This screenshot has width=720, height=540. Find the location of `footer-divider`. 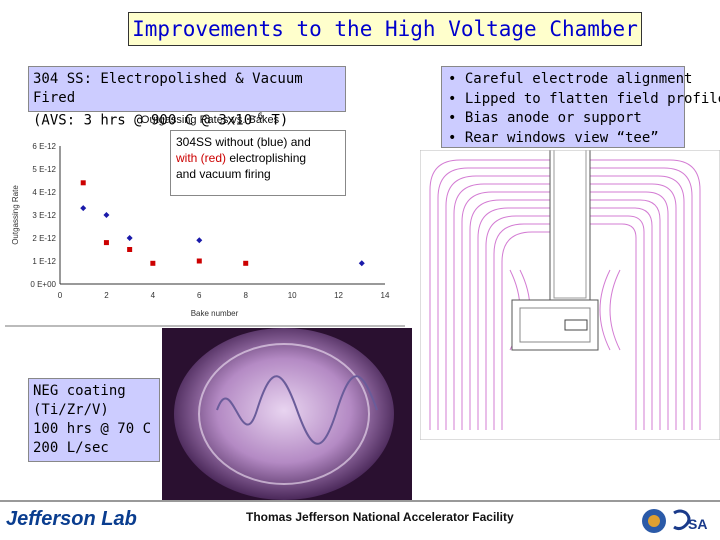

footer-divider is located at coordinates (360, 501).